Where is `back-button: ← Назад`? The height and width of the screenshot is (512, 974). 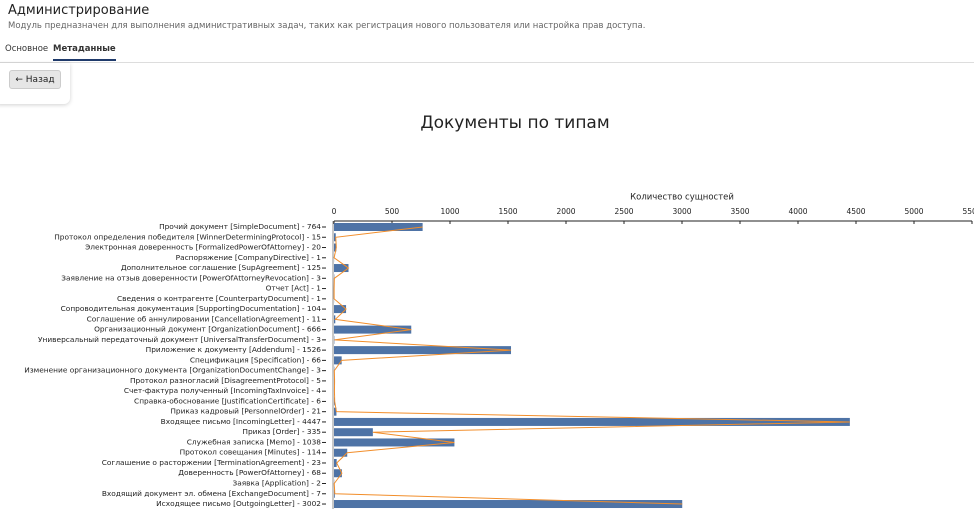
back-button: ← Назад is located at coordinates (35, 79).